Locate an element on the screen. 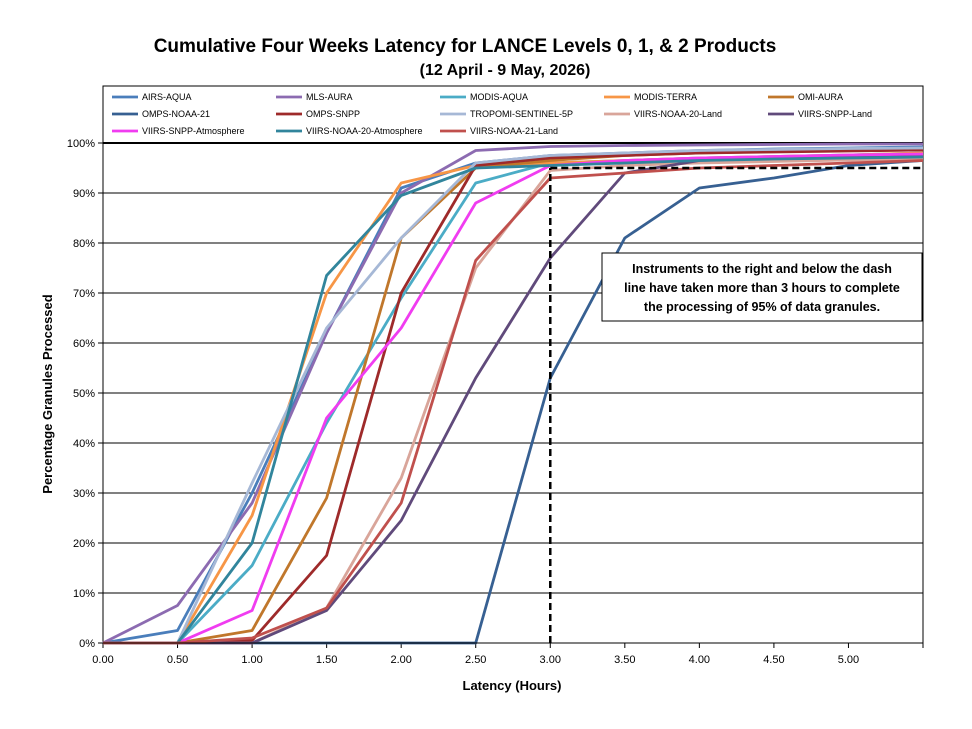 The height and width of the screenshot is (729, 972). y-axis-label: Percentage Granules Processed is located at coordinates (47, 393).